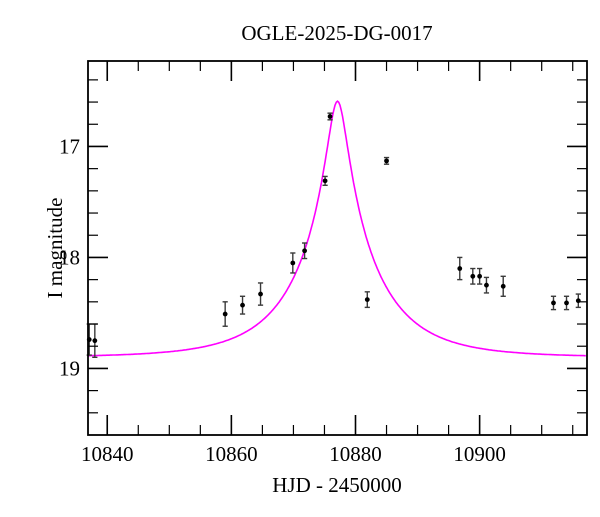  I want to click on y-tick-label: 18, so click(69, 257).